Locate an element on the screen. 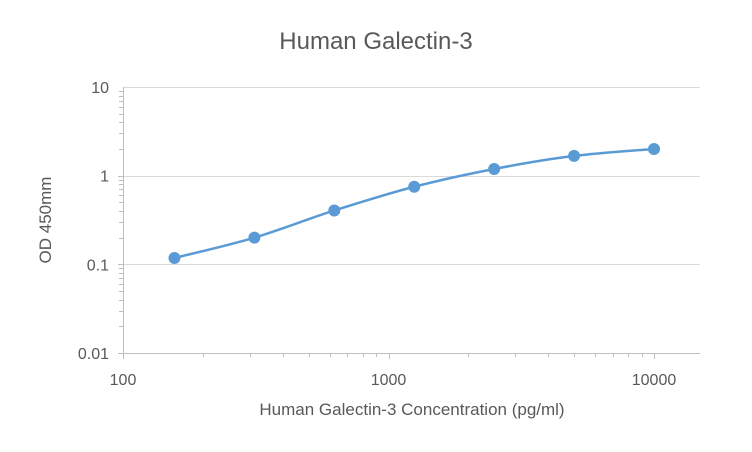 This screenshot has height=452, width=752. x-axis-label: Human Galectin-3 Concentration (pg/ml) is located at coordinates (411, 409).